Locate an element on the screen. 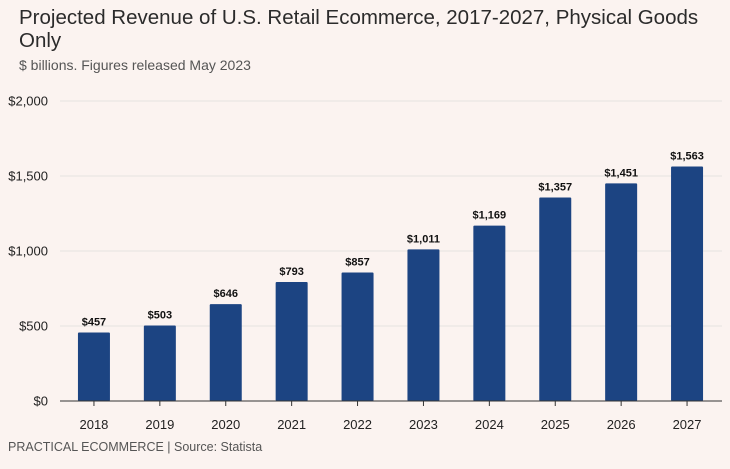  x-tick-label: 2021 is located at coordinates (291, 424).